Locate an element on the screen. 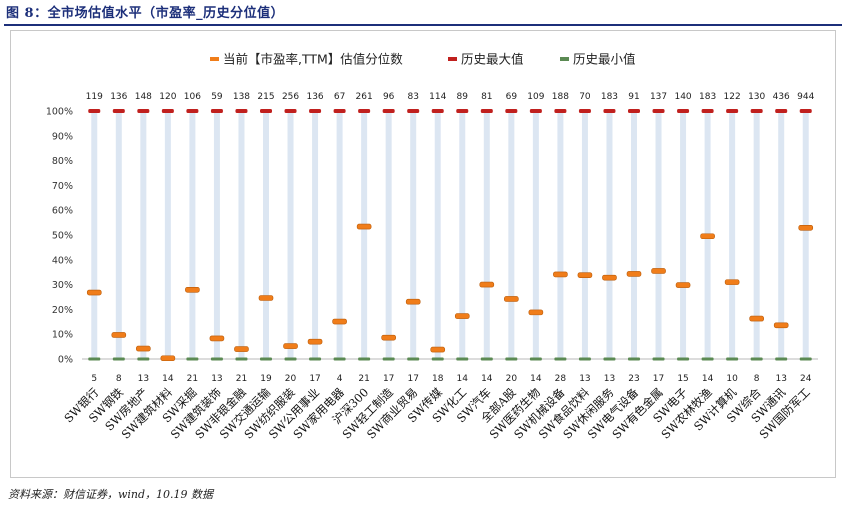 The height and width of the screenshot is (507, 847). max-label: 215 is located at coordinates (265, 97).